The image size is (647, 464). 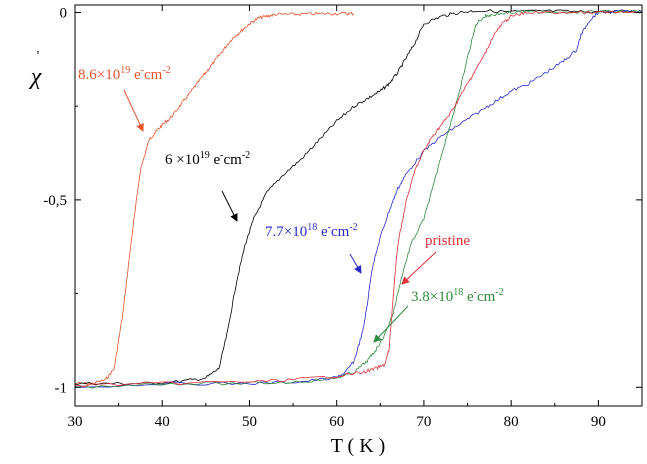 What do you see at coordinates (457, 296) in the screenshot?
I see `annotation-label: 3.8×1018 e-cm-2` at bounding box center [457, 296].